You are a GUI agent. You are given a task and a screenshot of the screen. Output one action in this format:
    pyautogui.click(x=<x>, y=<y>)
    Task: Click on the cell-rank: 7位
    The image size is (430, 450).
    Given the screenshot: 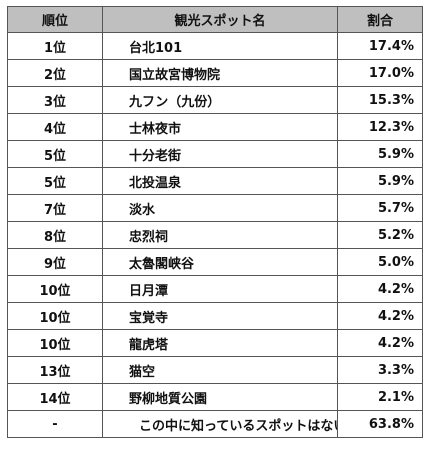 What is the action you would take?
    pyautogui.click(x=55, y=208)
    